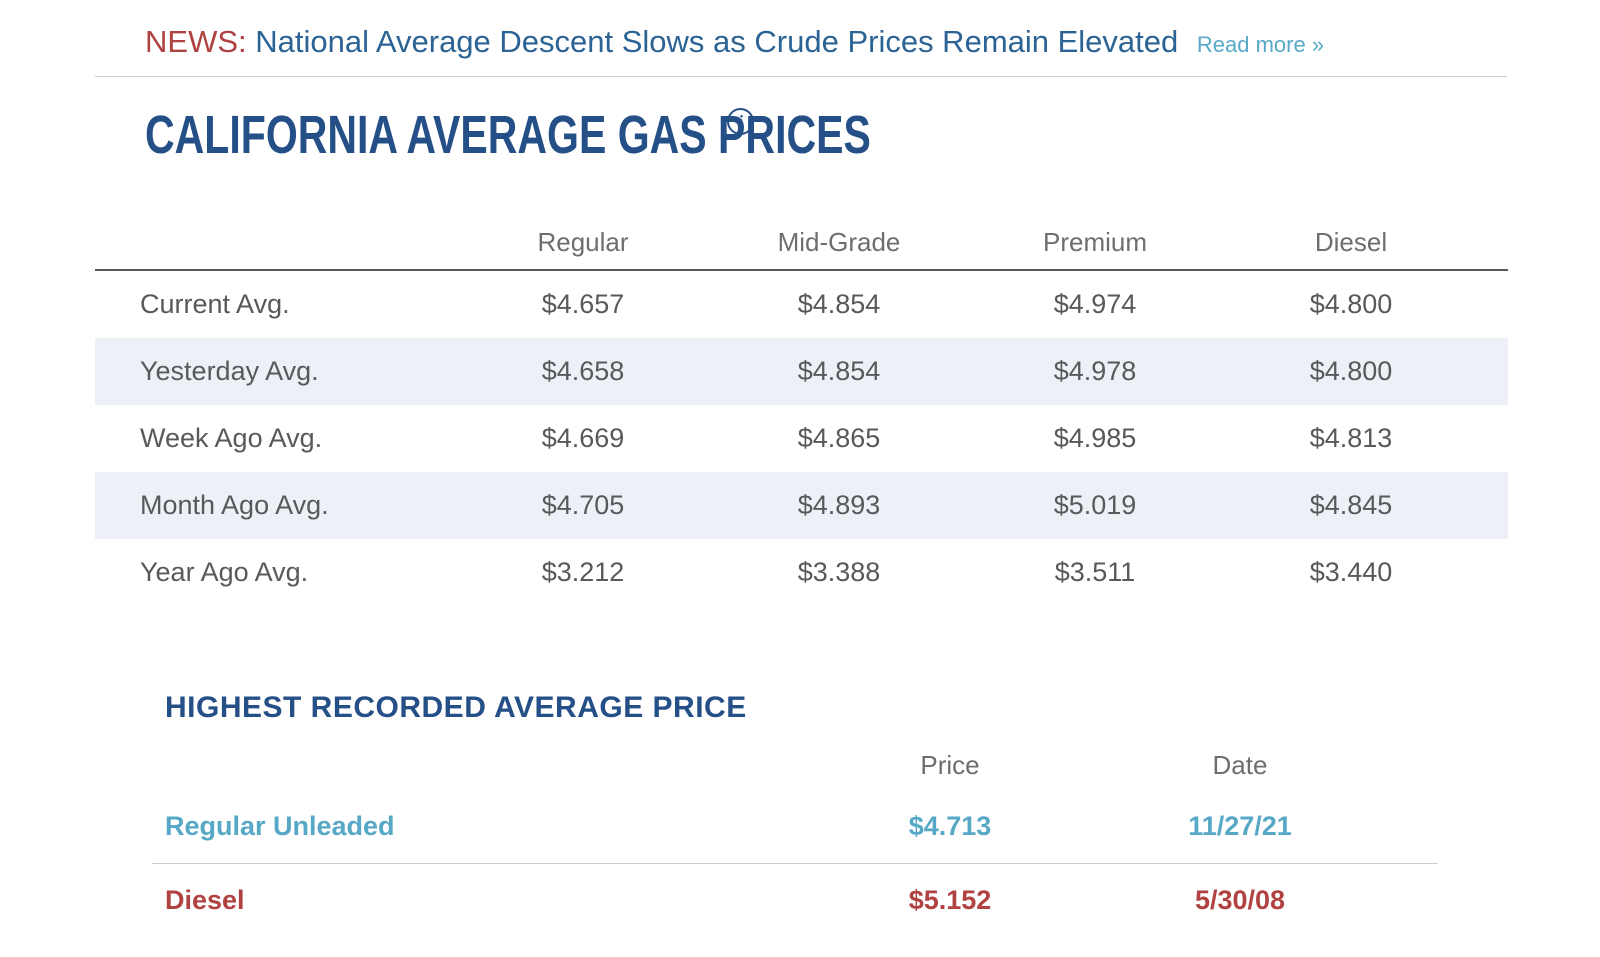  Describe the element at coordinates (950, 764) in the screenshot. I see `column-header-price: Price` at that location.